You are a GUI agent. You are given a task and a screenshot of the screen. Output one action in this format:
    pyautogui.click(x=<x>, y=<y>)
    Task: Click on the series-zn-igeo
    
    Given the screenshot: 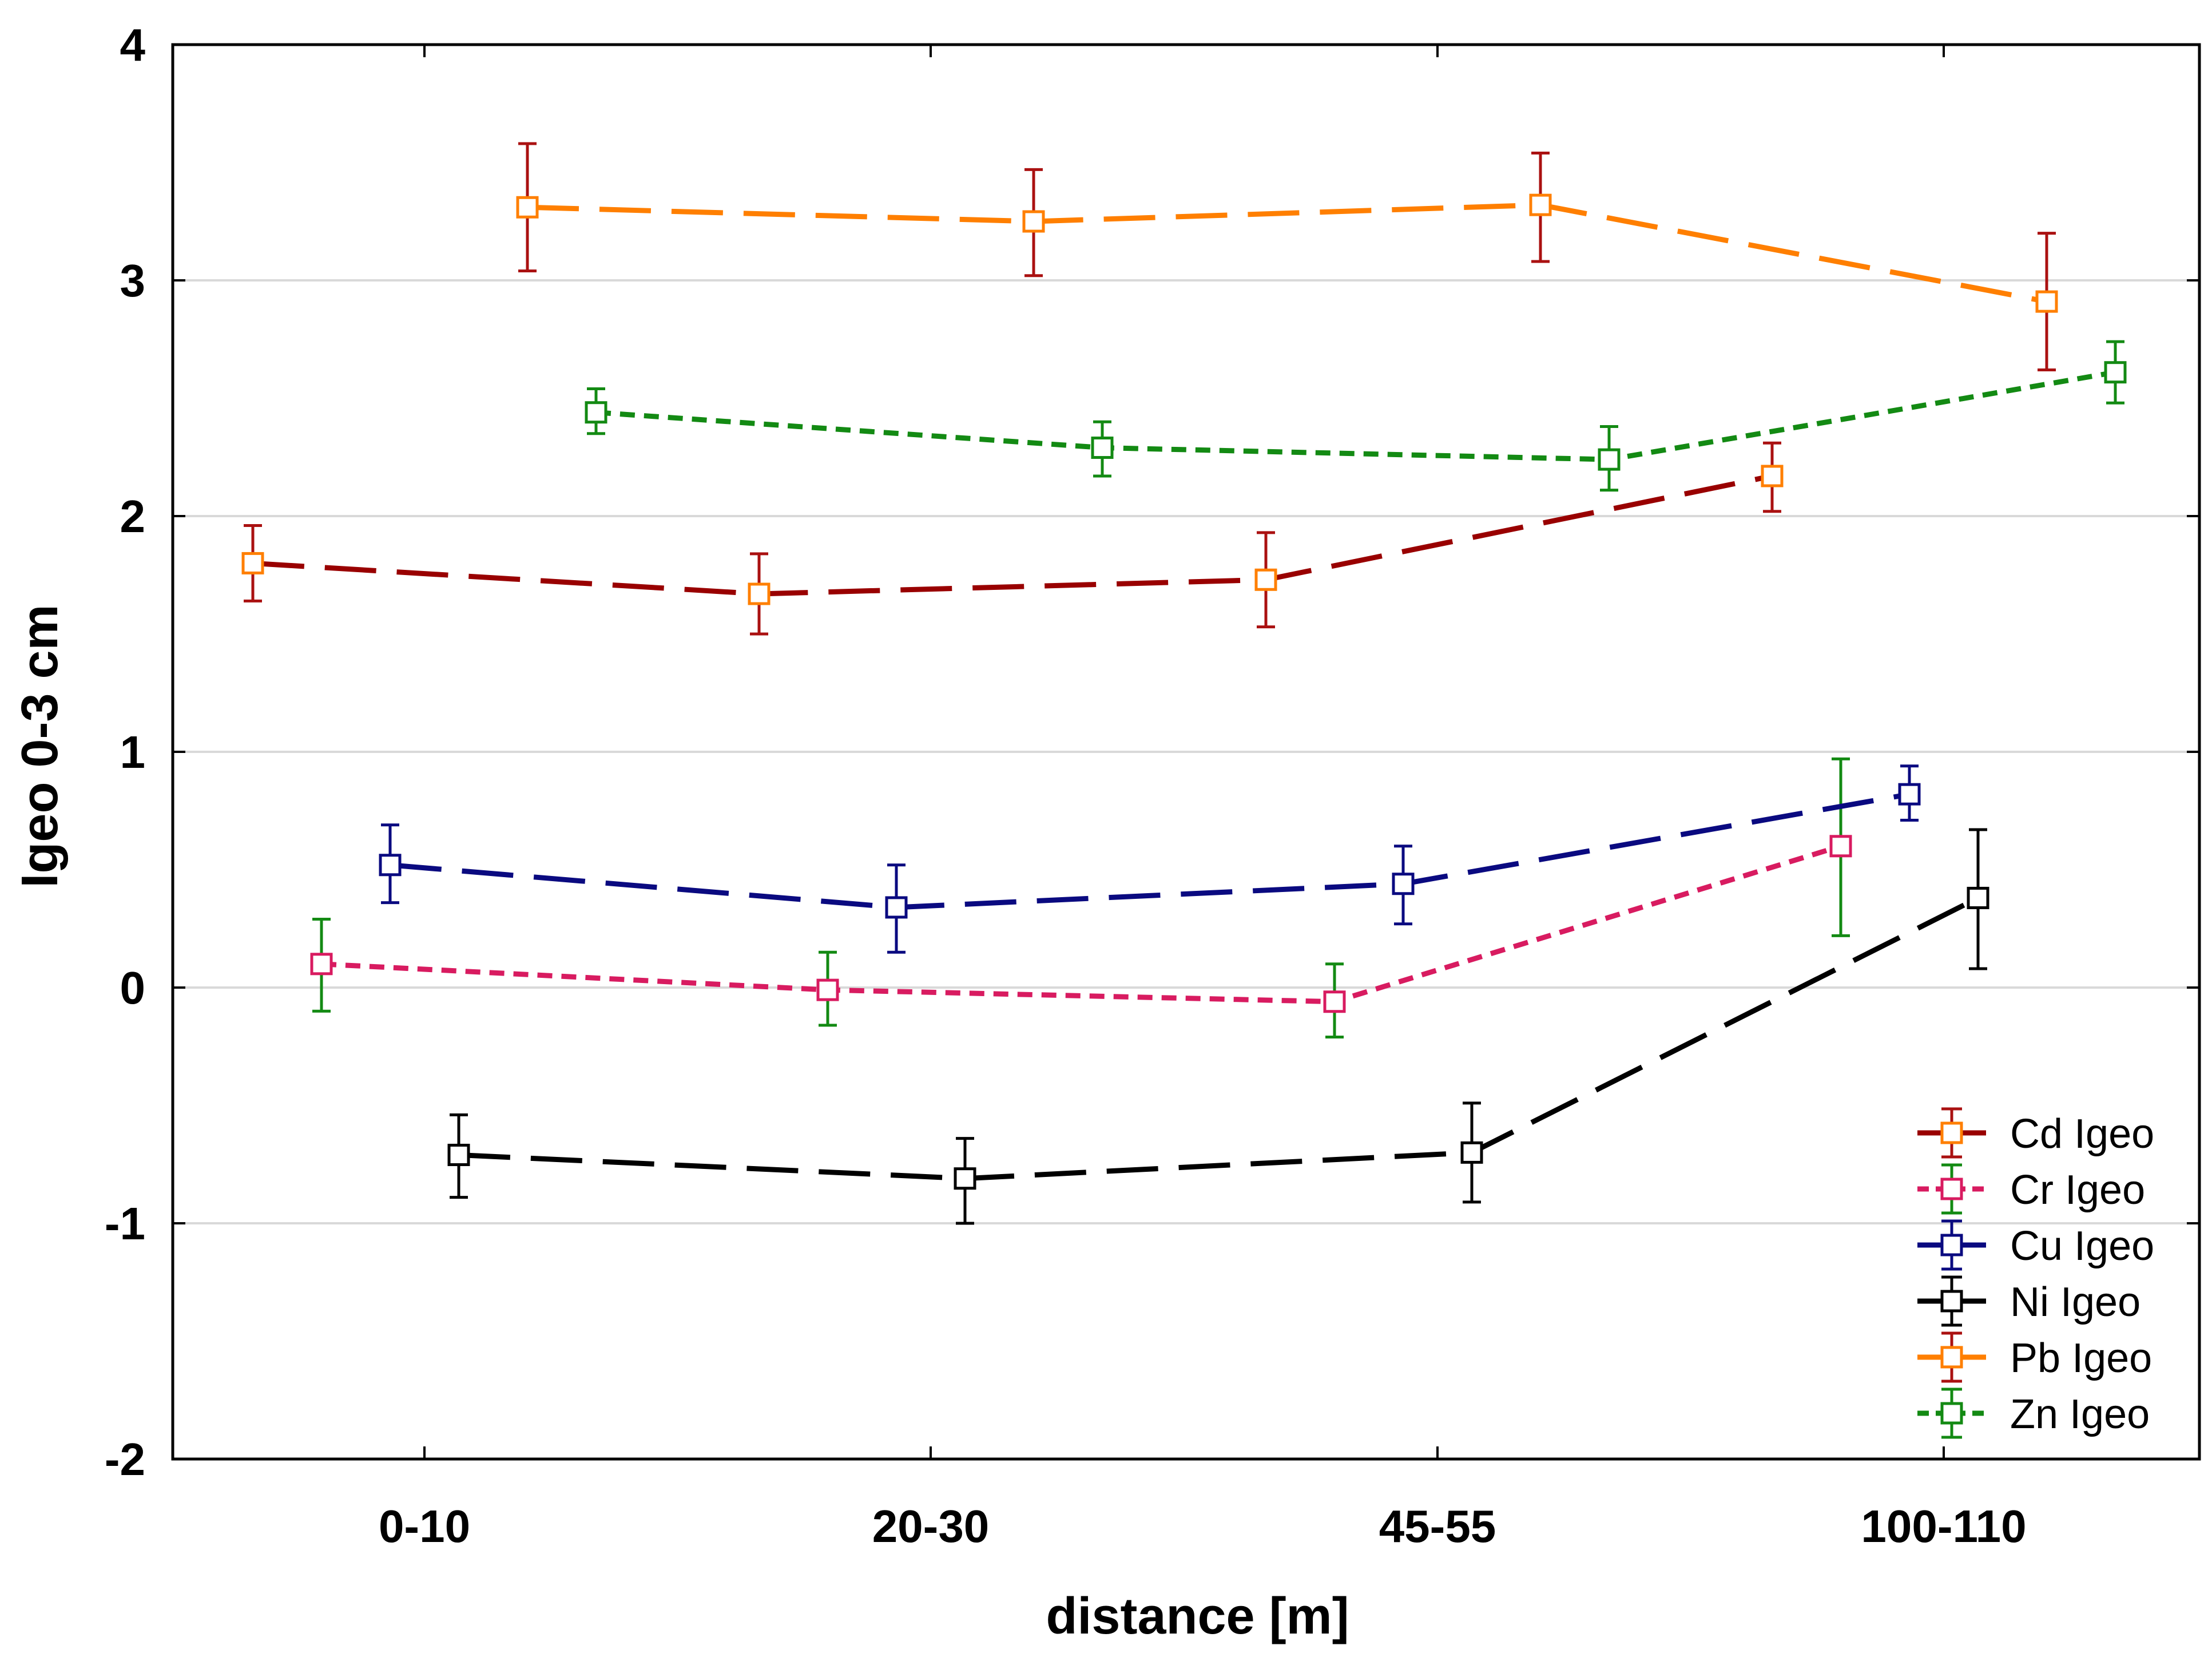 What is the action you would take?
    pyautogui.click(x=1356, y=416)
    